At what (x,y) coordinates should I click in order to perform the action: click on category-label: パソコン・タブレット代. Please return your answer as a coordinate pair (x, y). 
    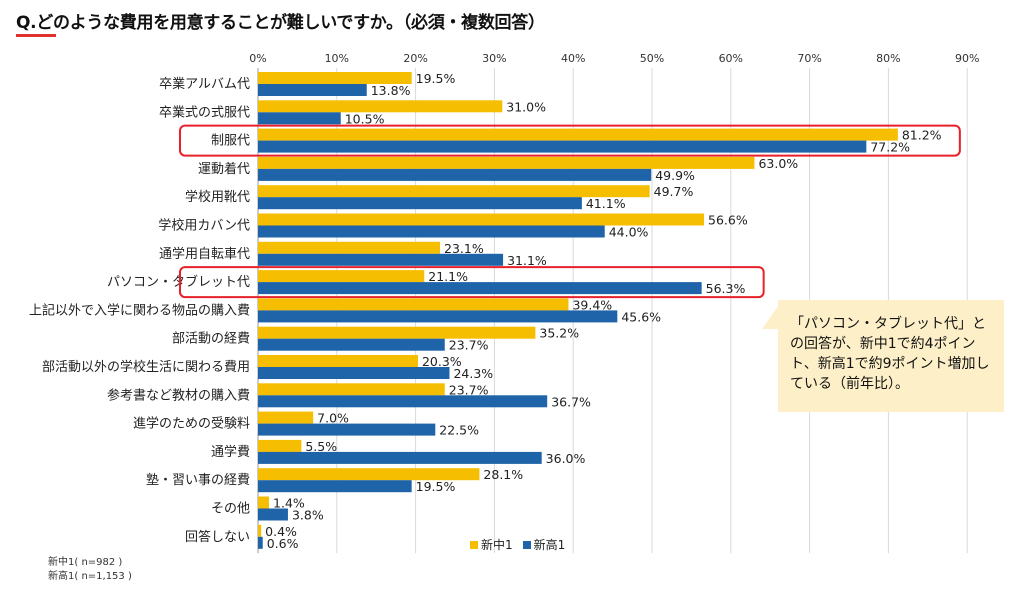
    Looking at the image, I should click on (178, 282).